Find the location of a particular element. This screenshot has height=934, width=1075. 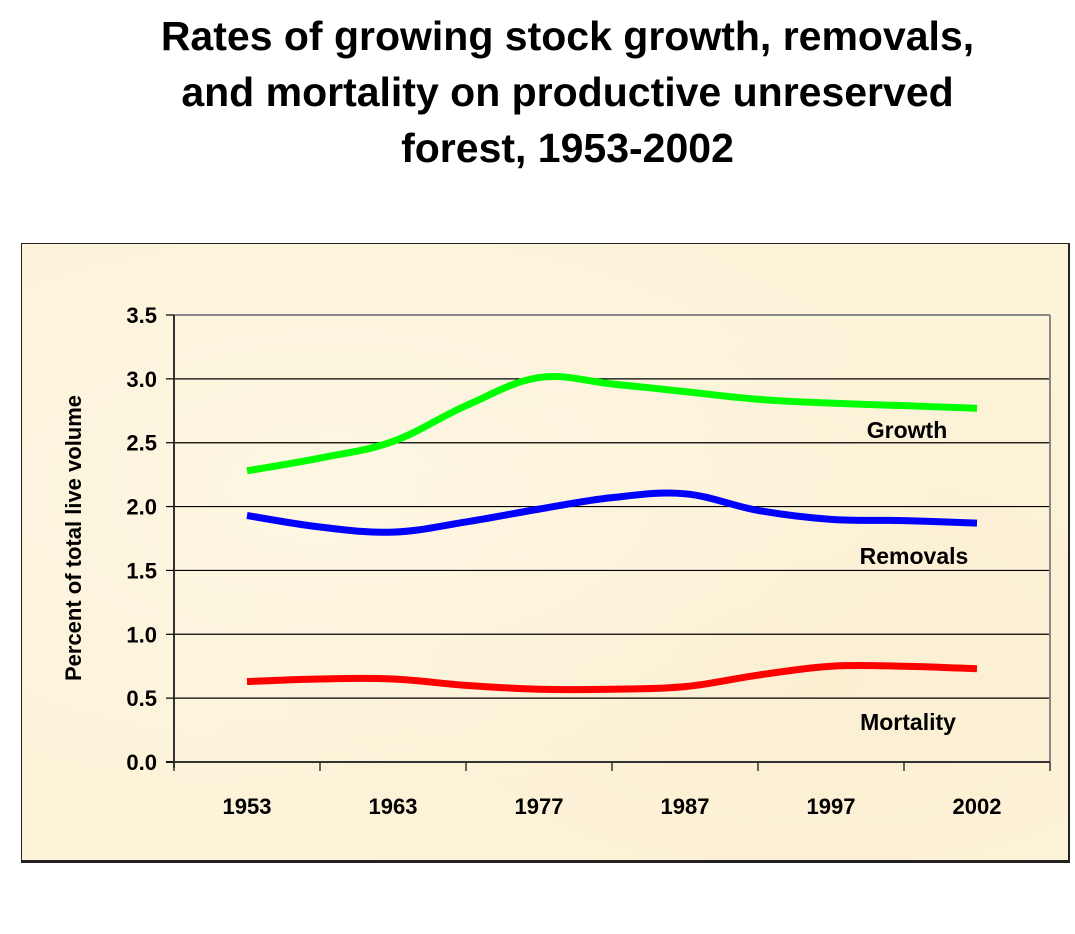

x-tick-label: 1977 is located at coordinates (539, 806).